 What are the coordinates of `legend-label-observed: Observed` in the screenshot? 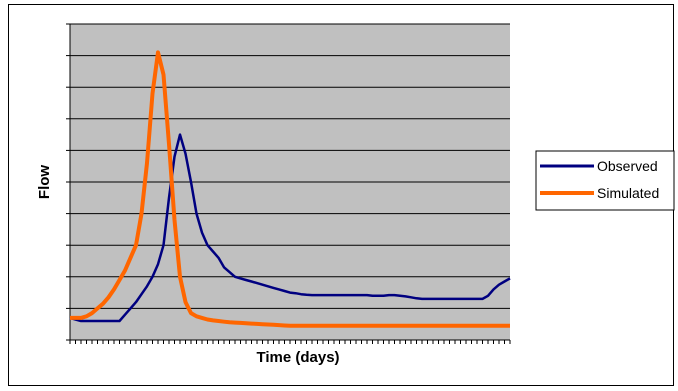 It's located at (627, 166).